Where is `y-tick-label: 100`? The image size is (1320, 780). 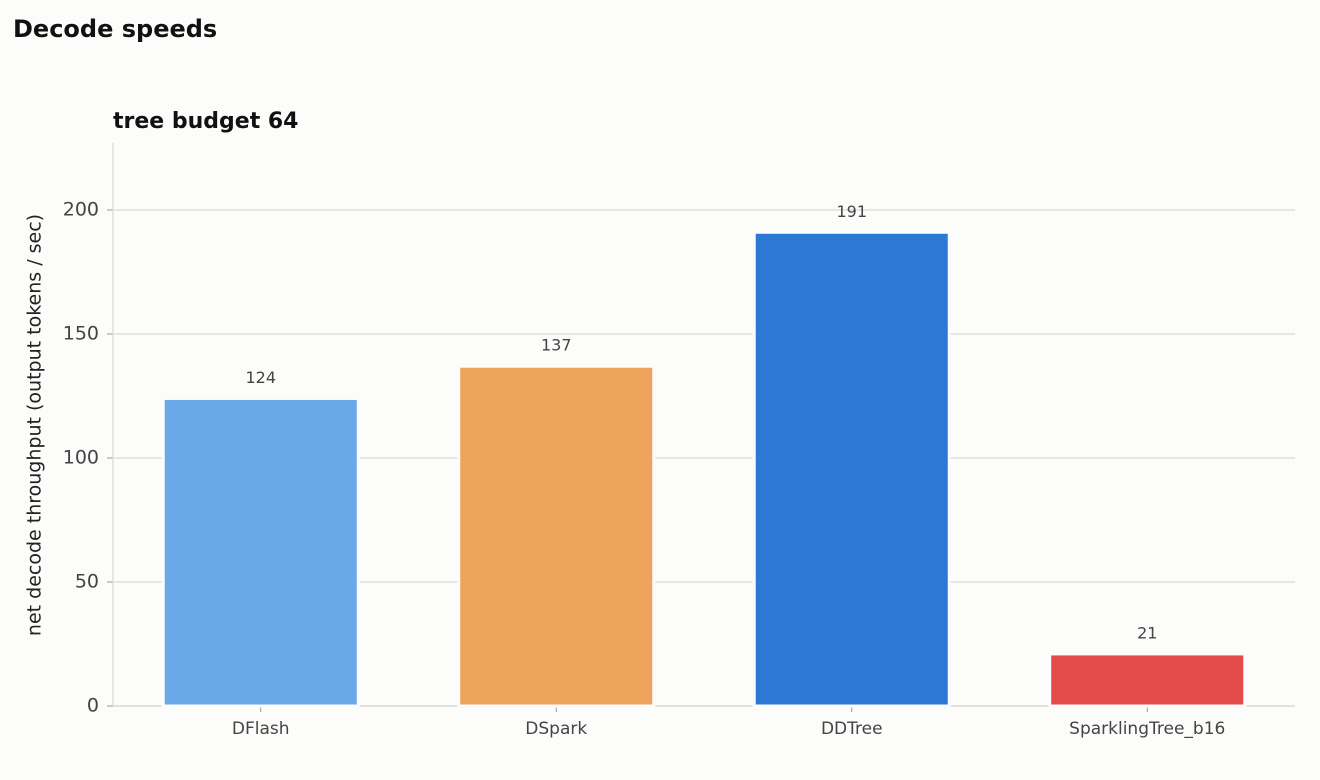 y-tick-label: 100 is located at coordinates (81, 457).